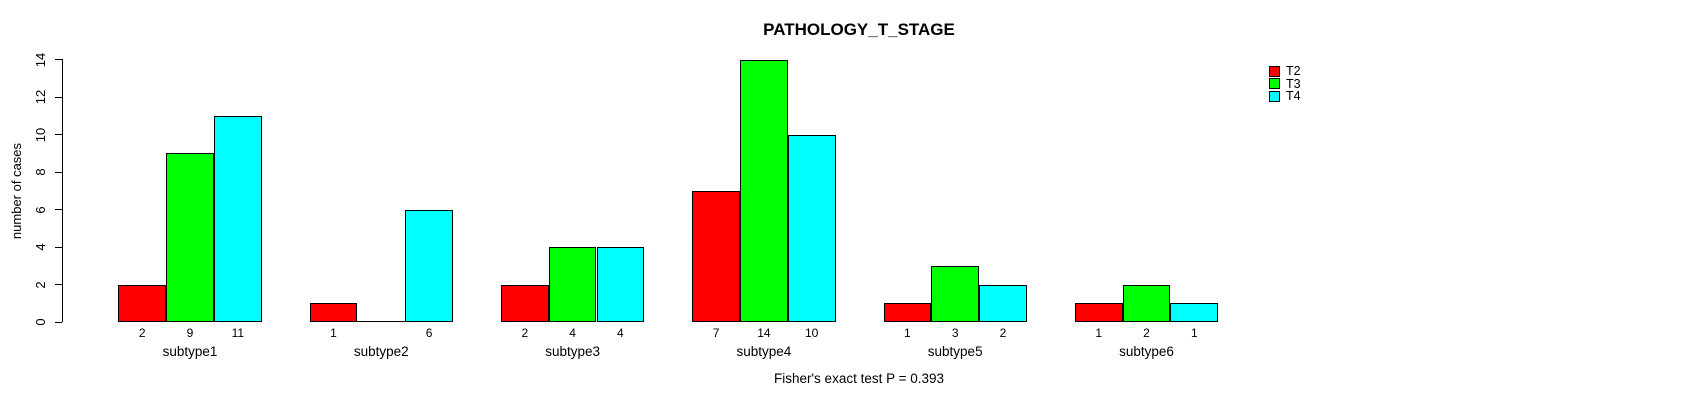  Describe the element at coordinates (1146, 351) in the screenshot. I see `group-label-subtype6: subtype6` at that location.